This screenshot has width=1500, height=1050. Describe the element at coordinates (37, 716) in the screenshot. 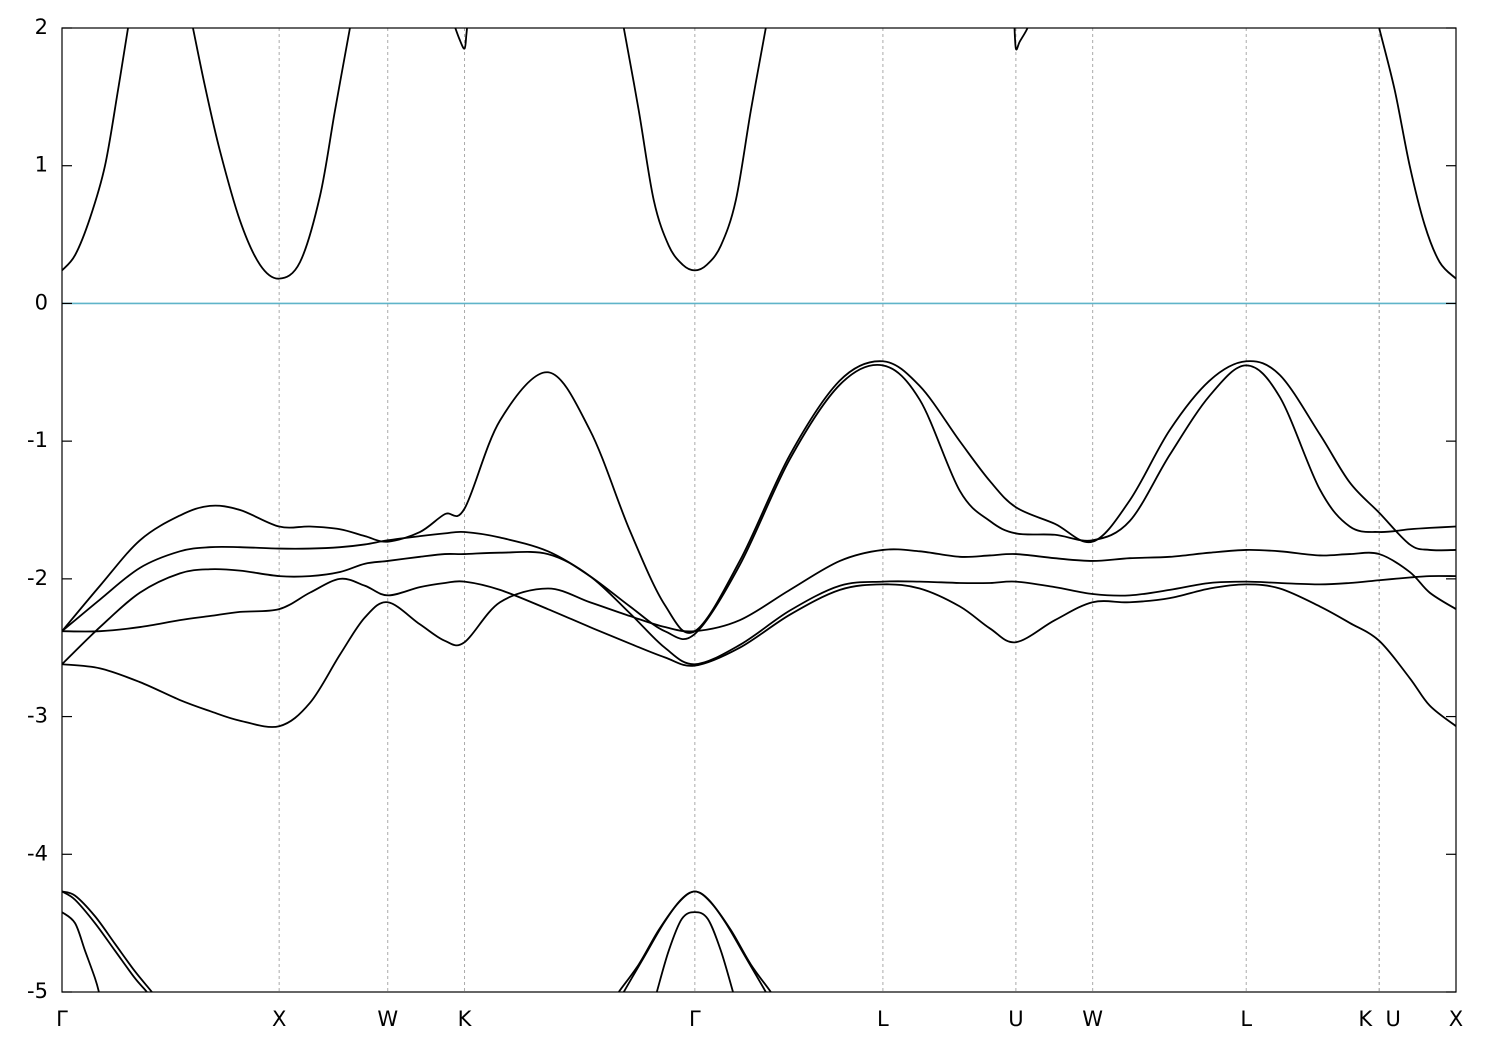

I see `y-tick-label: -3` at that location.